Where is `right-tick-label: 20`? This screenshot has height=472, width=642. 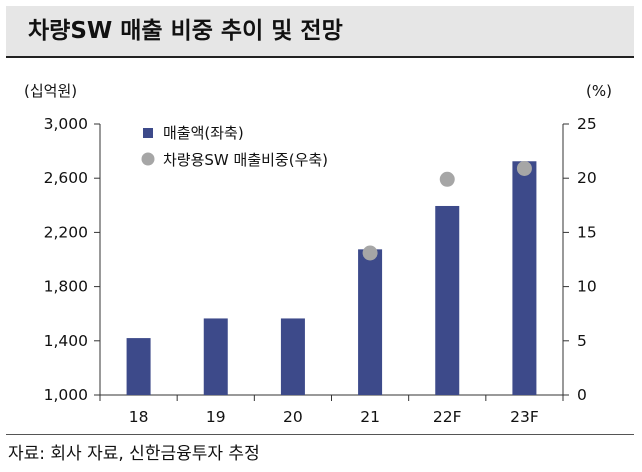
right-tick-label: 20 is located at coordinates (587, 178).